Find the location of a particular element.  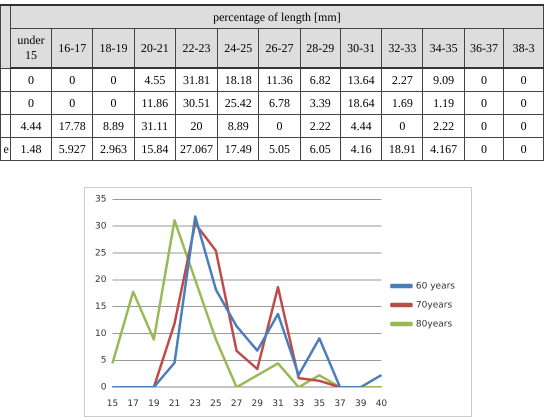

category-label: 34-35 is located at coordinates (443, 48).